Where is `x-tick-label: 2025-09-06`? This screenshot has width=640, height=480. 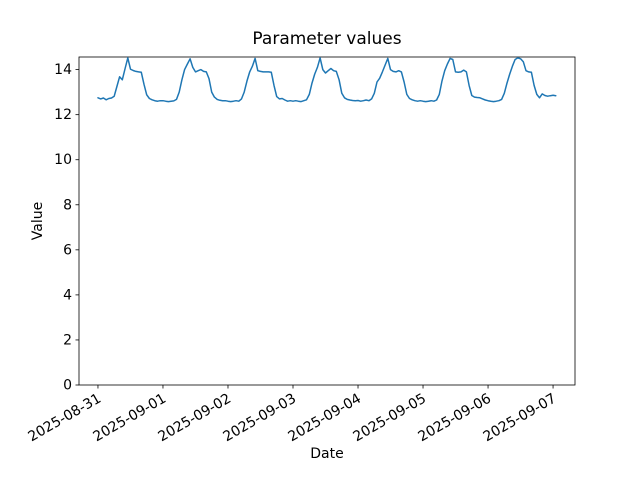
x-tick-label: 2025-09-06 is located at coordinates (455, 418).